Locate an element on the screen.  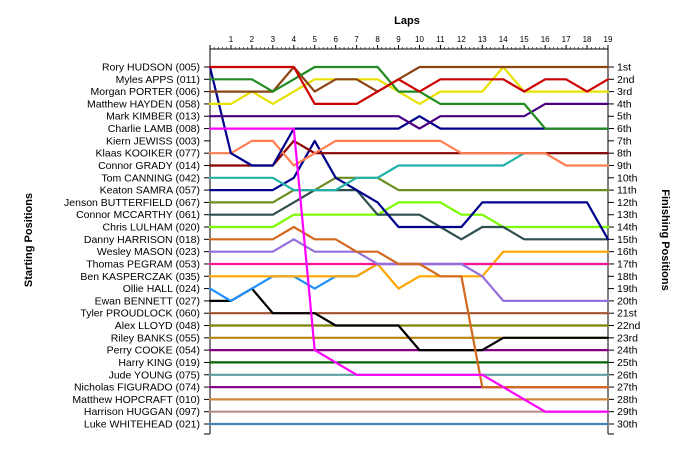
lap-tick-labels: 1 2 3 4 5 6 7 8 9 10 11 12 13 14 15 16 17 18 19 is located at coordinates (421, 39).